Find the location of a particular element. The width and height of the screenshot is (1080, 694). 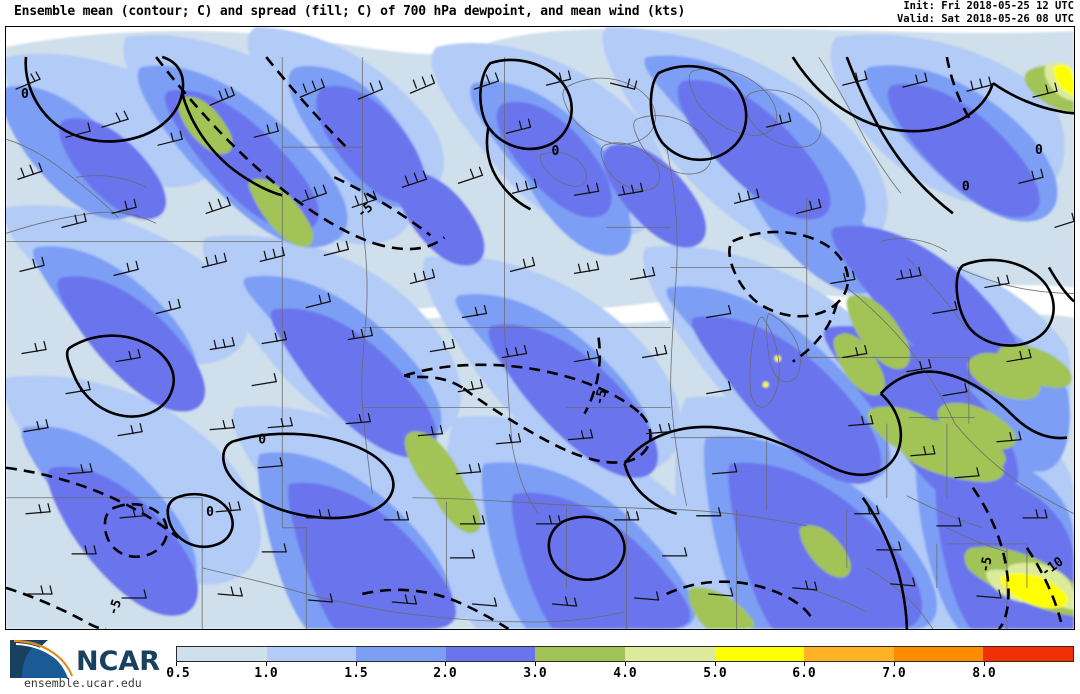

colorbar-ticklabel: 6.0 is located at coordinates (804, 673).